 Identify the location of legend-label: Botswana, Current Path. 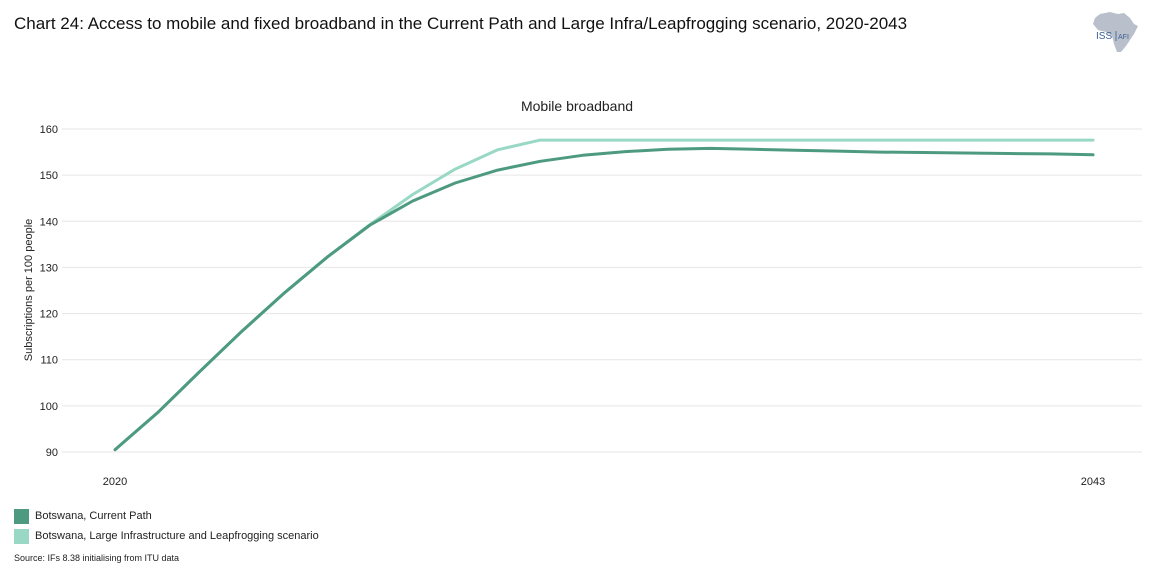
(93, 516).